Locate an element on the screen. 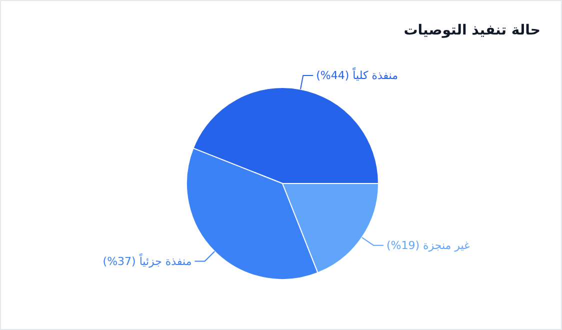 Image resolution: width=562 pixels, height=330 pixels. chart-title: حالة تنفيذ التوصيات is located at coordinates (472, 30).